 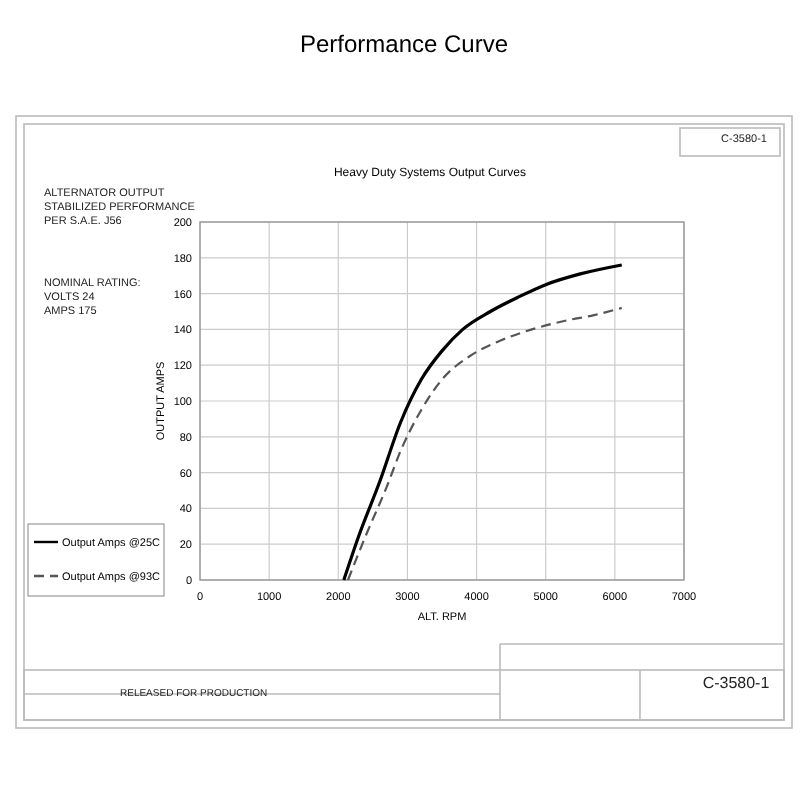 What do you see at coordinates (736, 683) in the screenshot?
I see `text: C-3580-1` at bounding box center [736, 683].